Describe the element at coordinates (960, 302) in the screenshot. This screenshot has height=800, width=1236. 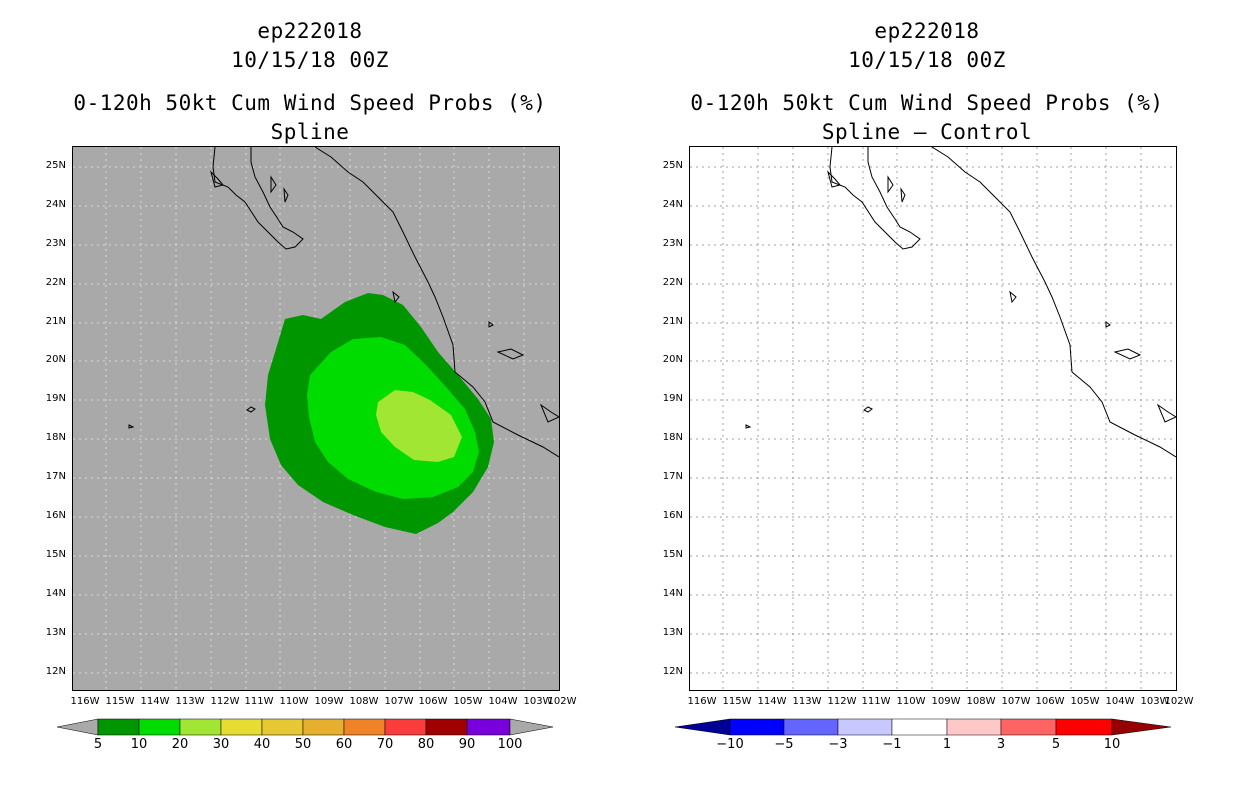
I see `right-coastline` at that location.